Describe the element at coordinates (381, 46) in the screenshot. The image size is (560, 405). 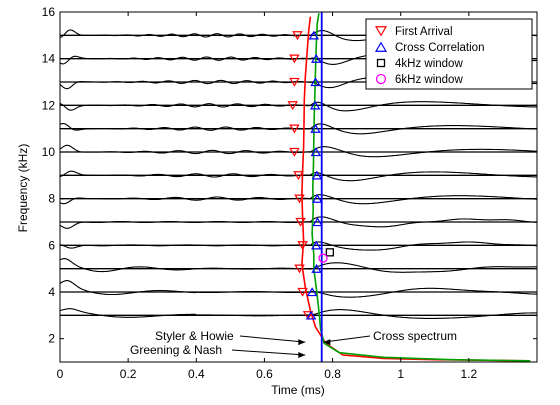
I see `legend-symbol-cross-correlation` at that location.